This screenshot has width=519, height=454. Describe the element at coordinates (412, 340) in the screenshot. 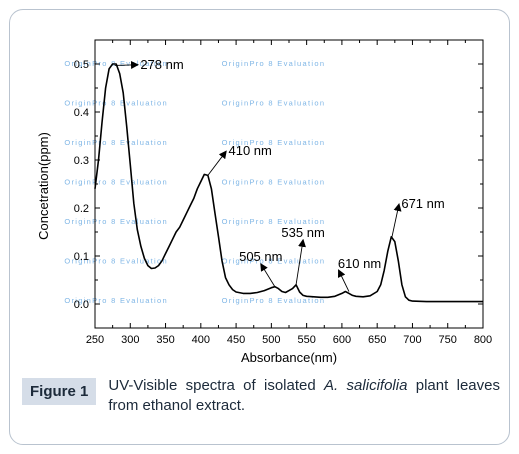

I see `x-tick-label: 700` at that location.